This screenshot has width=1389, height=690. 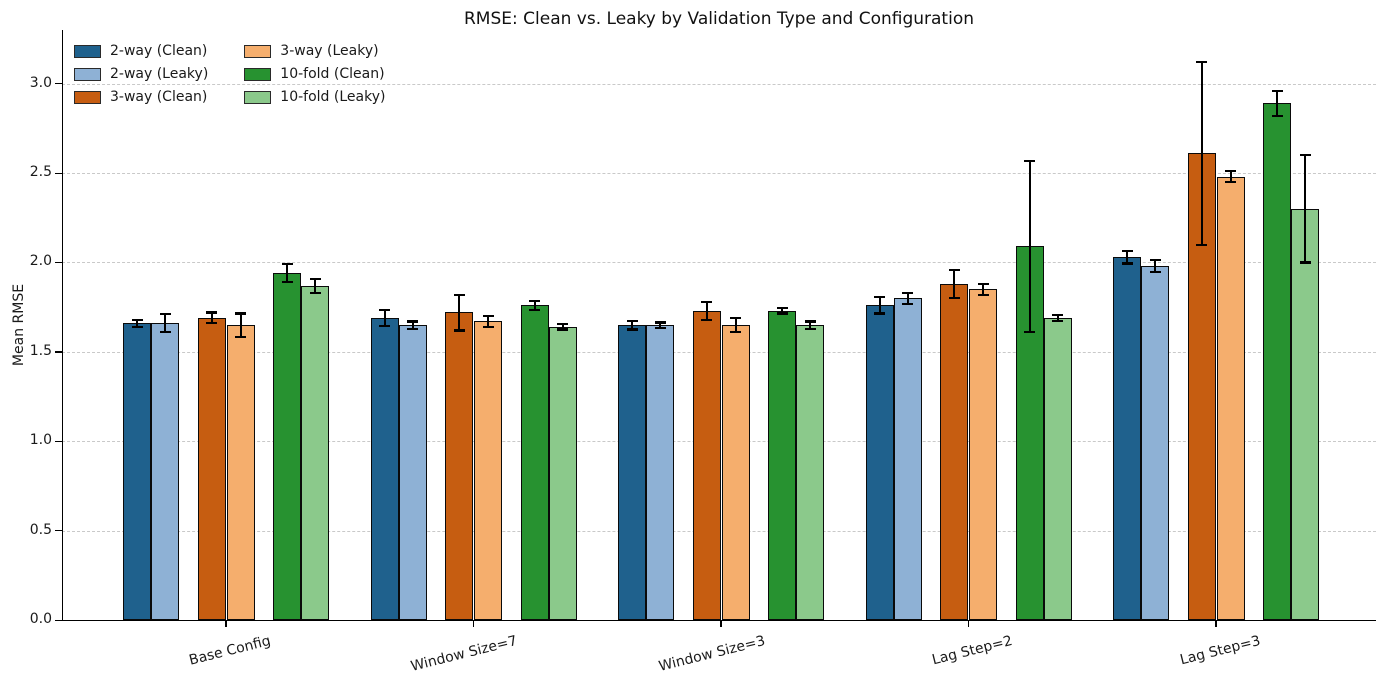 What do you see at coordinates (159, 74) in the screenshot?
I see `legend-label: 2-way (Leaky)` at bounding box center [159, 74].